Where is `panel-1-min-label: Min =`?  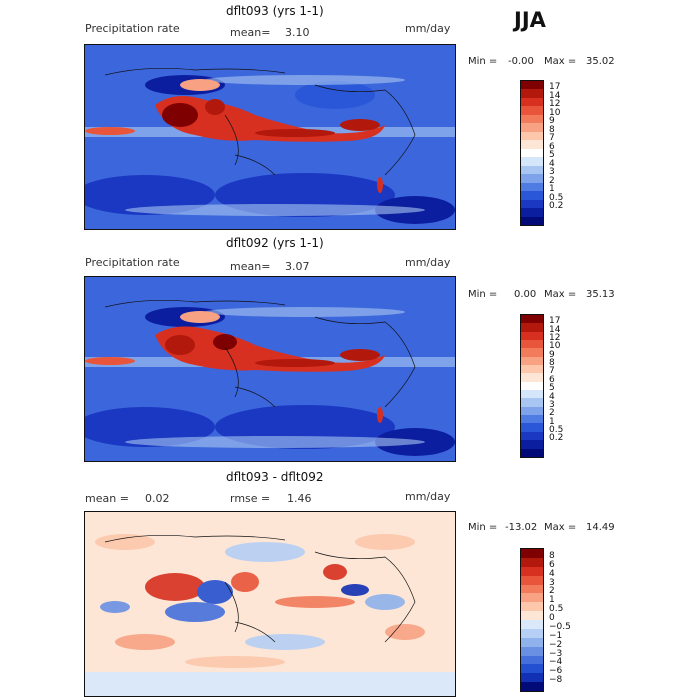
panel-1-min-label: Min = is located at coordinates (483, 61).